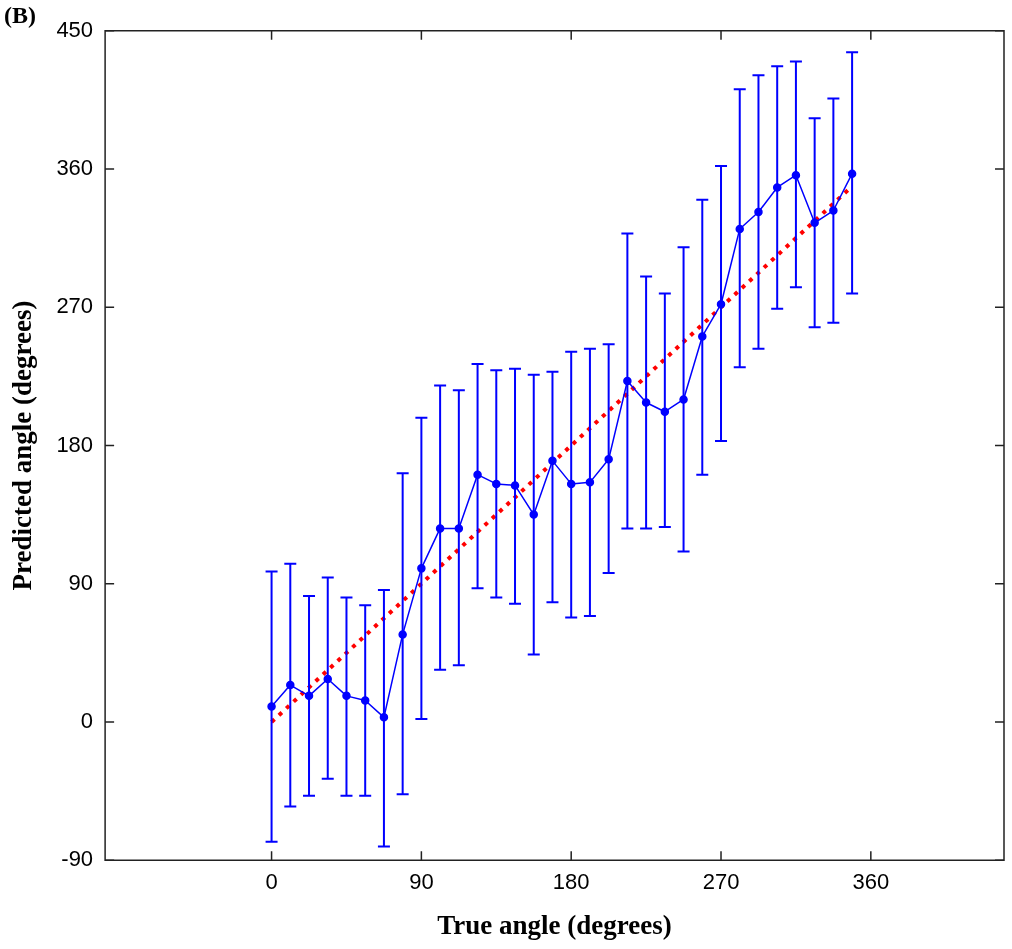 This screenshot has height=949, width=1012. I want to click on x-tick-label: 0, so click(271, 882).